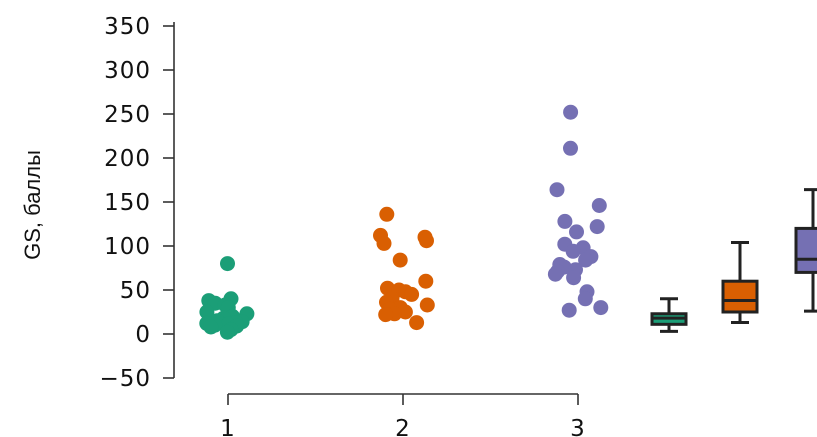  I want to click on y-tick-label: 150, so click(127, 203).